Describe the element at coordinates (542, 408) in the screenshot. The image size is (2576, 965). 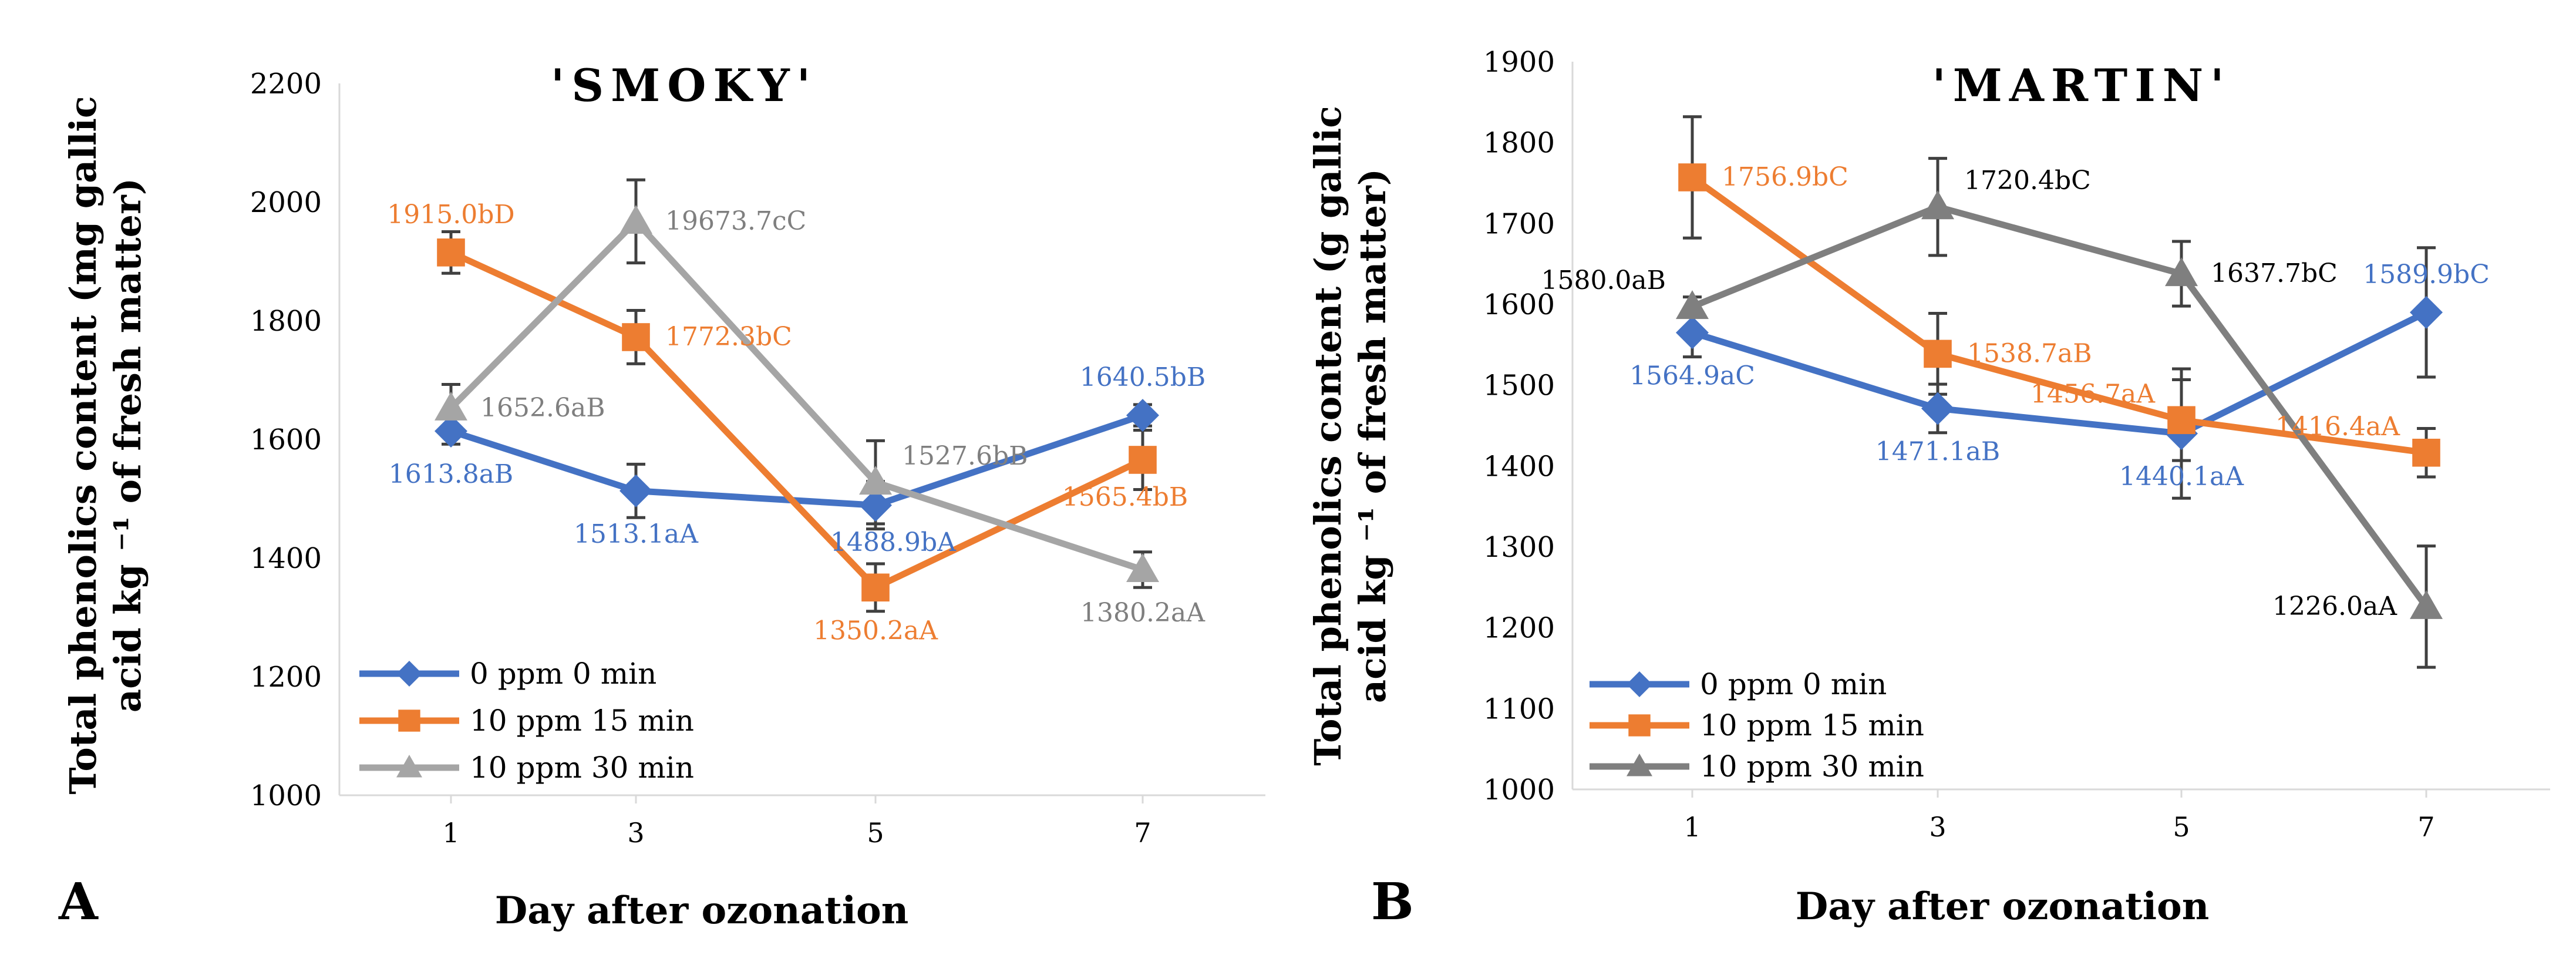
I see `data-label: 1652.6aB` at that location.